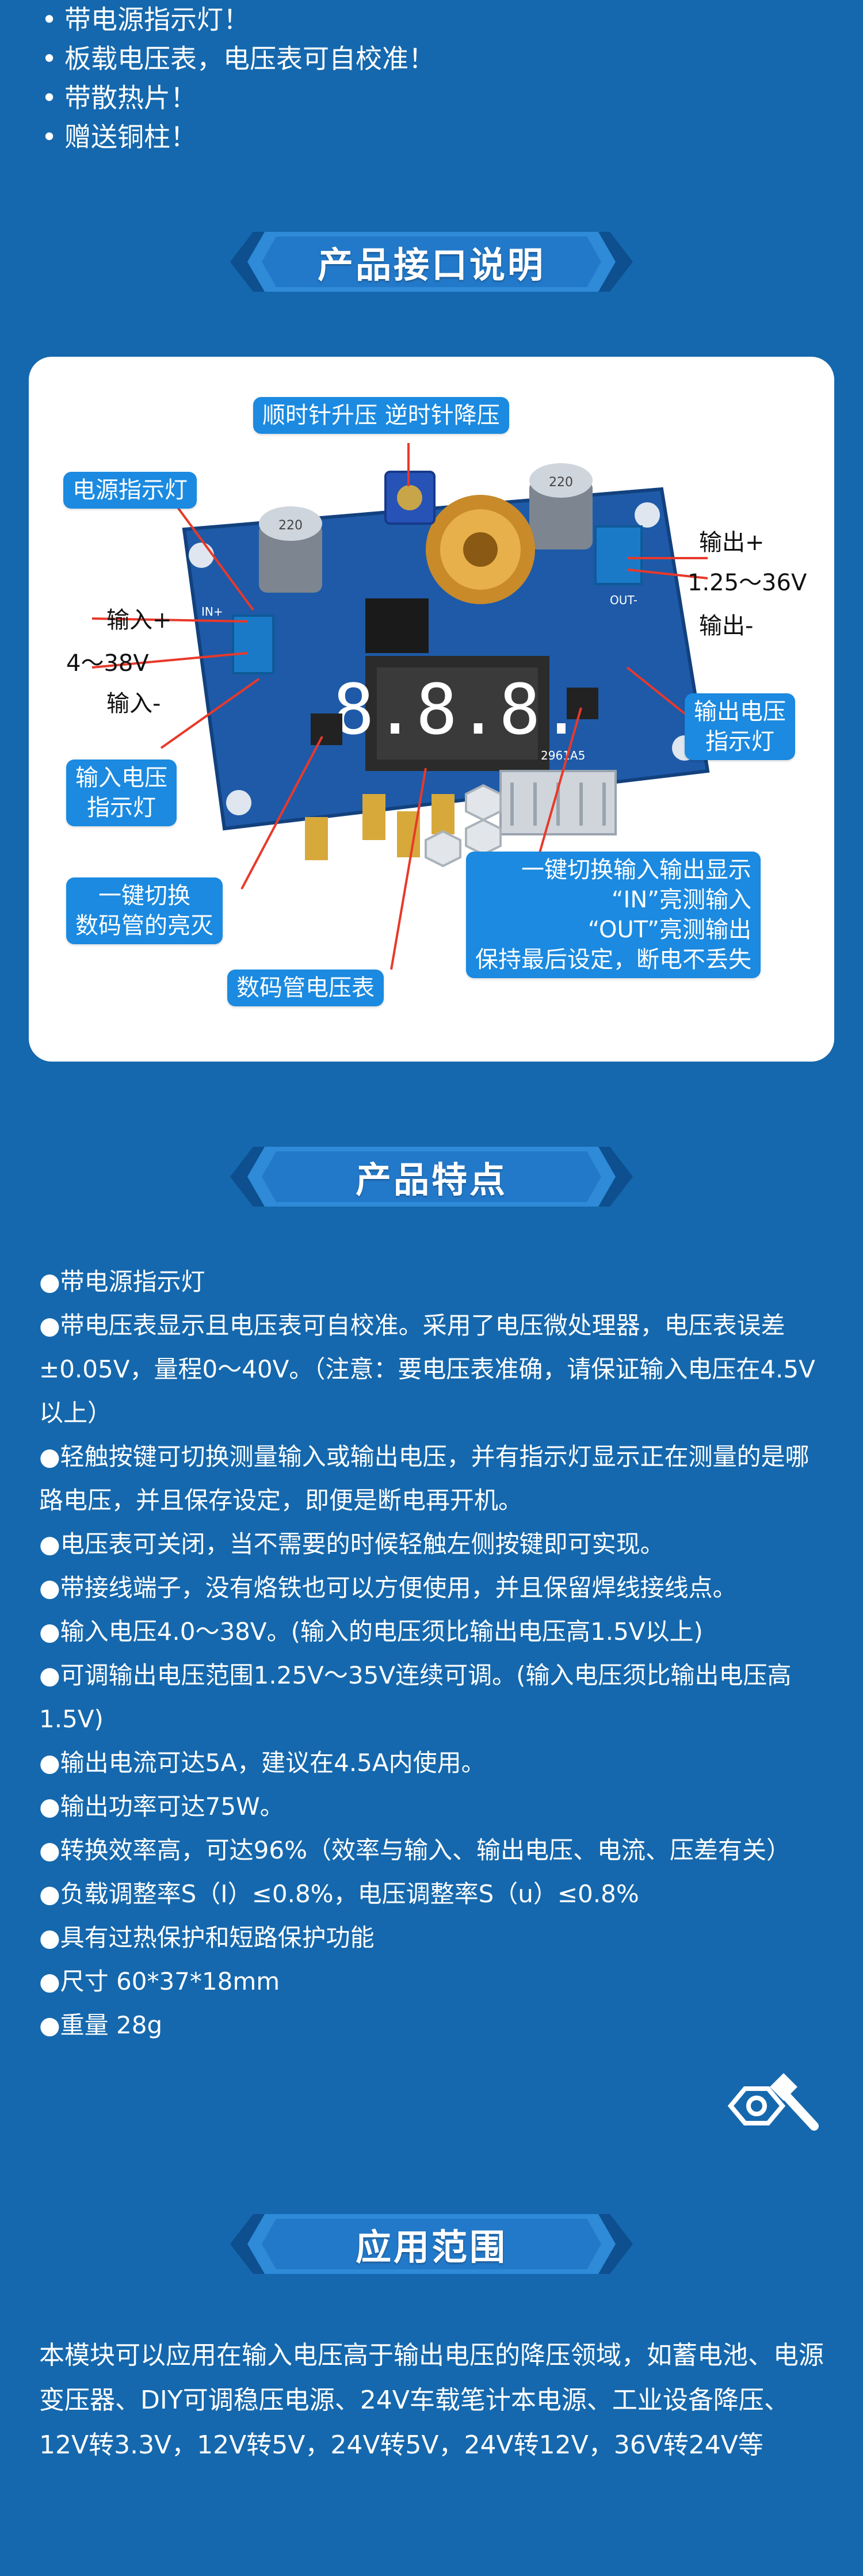  I want to click on section-title: 产品特点, so click(431, 1180).